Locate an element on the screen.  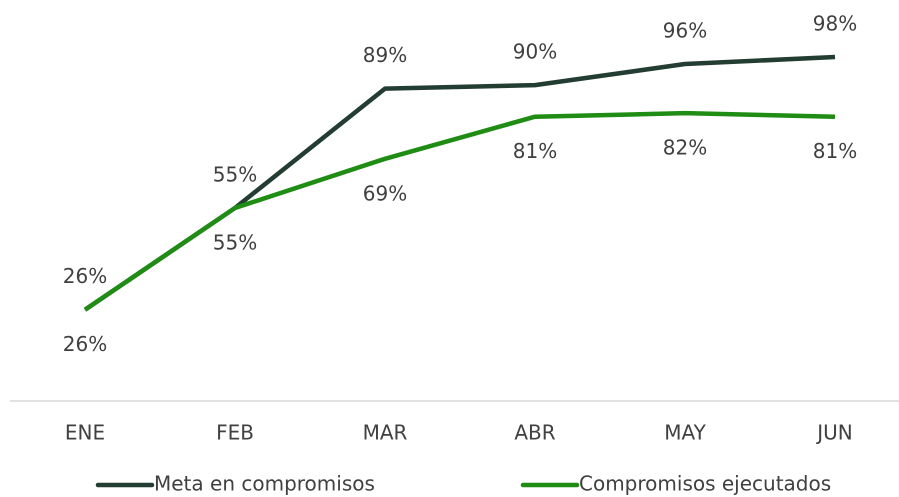
data-label: 69% is located at coordinates (385, 193).